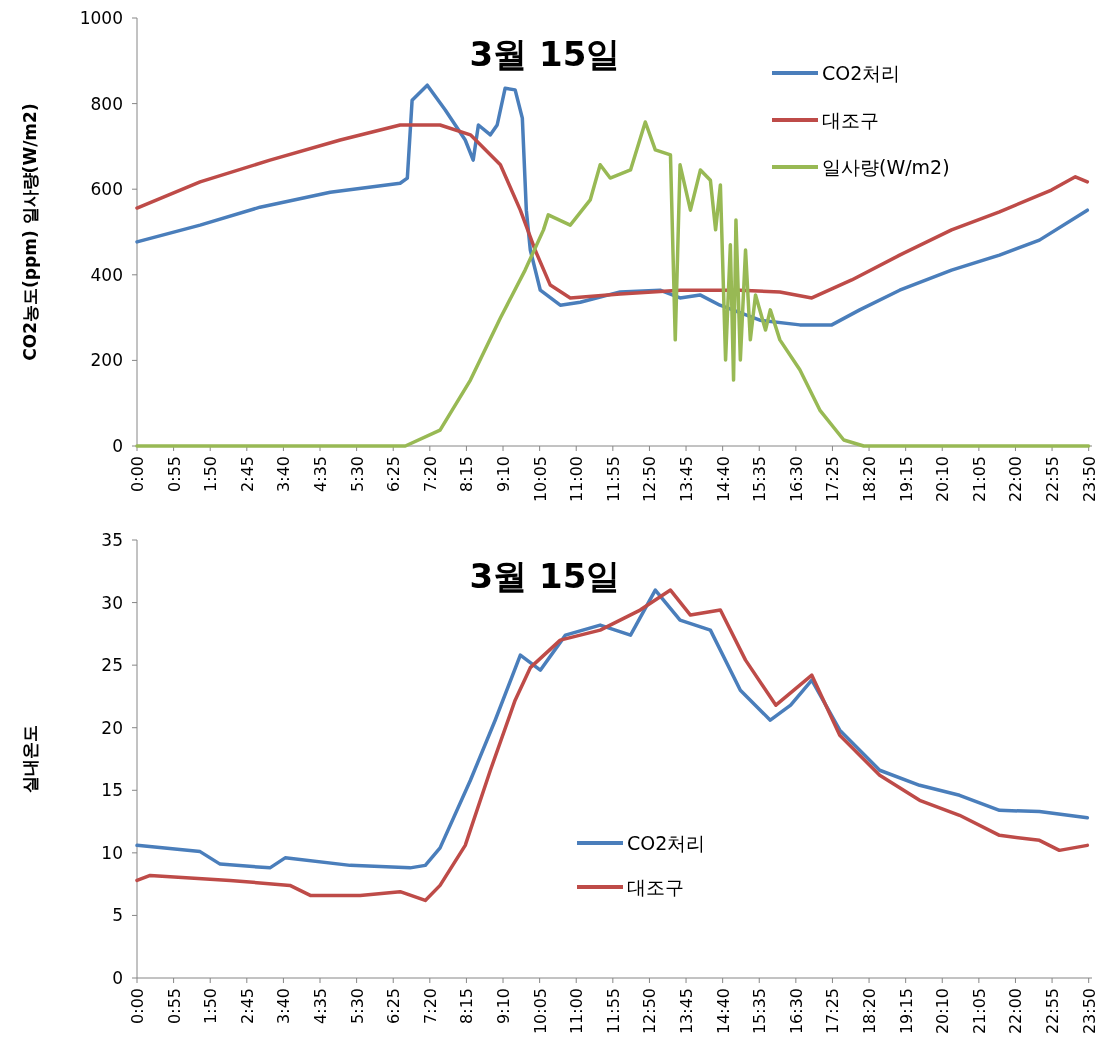 The width and height of the screenshot is (1104, 1059). I want to click on y-tick-label: 30, so click(112, 602).